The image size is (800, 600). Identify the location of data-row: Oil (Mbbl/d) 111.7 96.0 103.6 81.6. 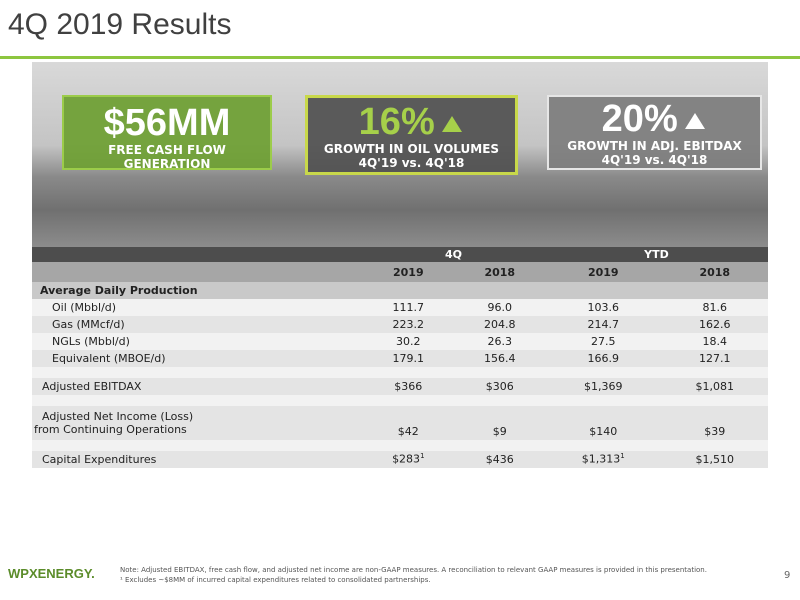
(400, 307).